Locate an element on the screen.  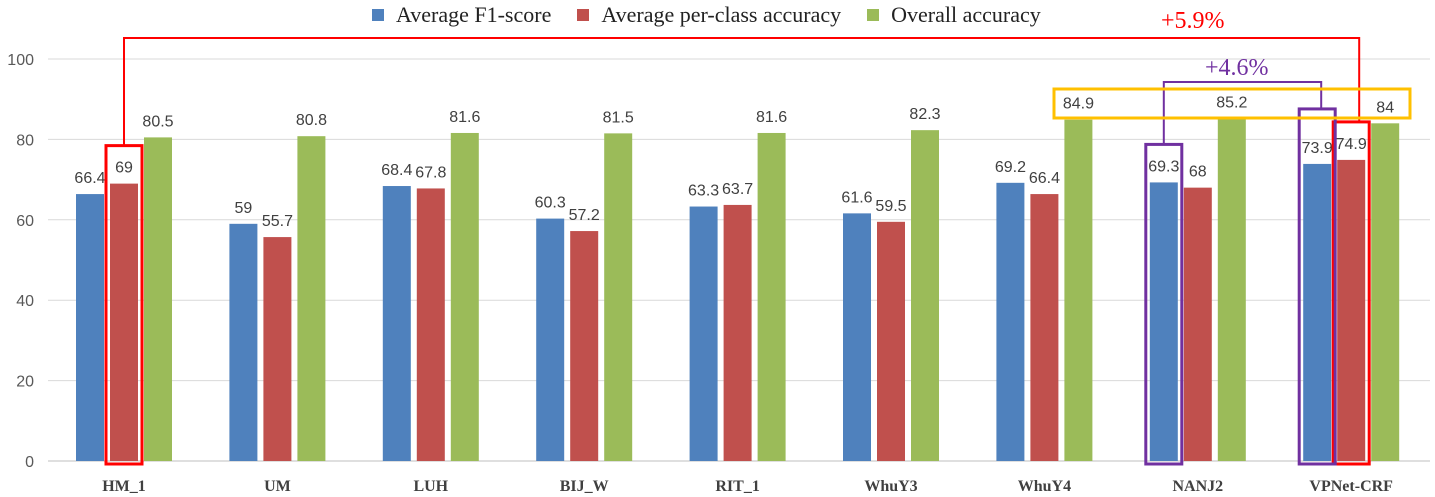
y-tick-label: 60 is located at coordinates (25, 221).